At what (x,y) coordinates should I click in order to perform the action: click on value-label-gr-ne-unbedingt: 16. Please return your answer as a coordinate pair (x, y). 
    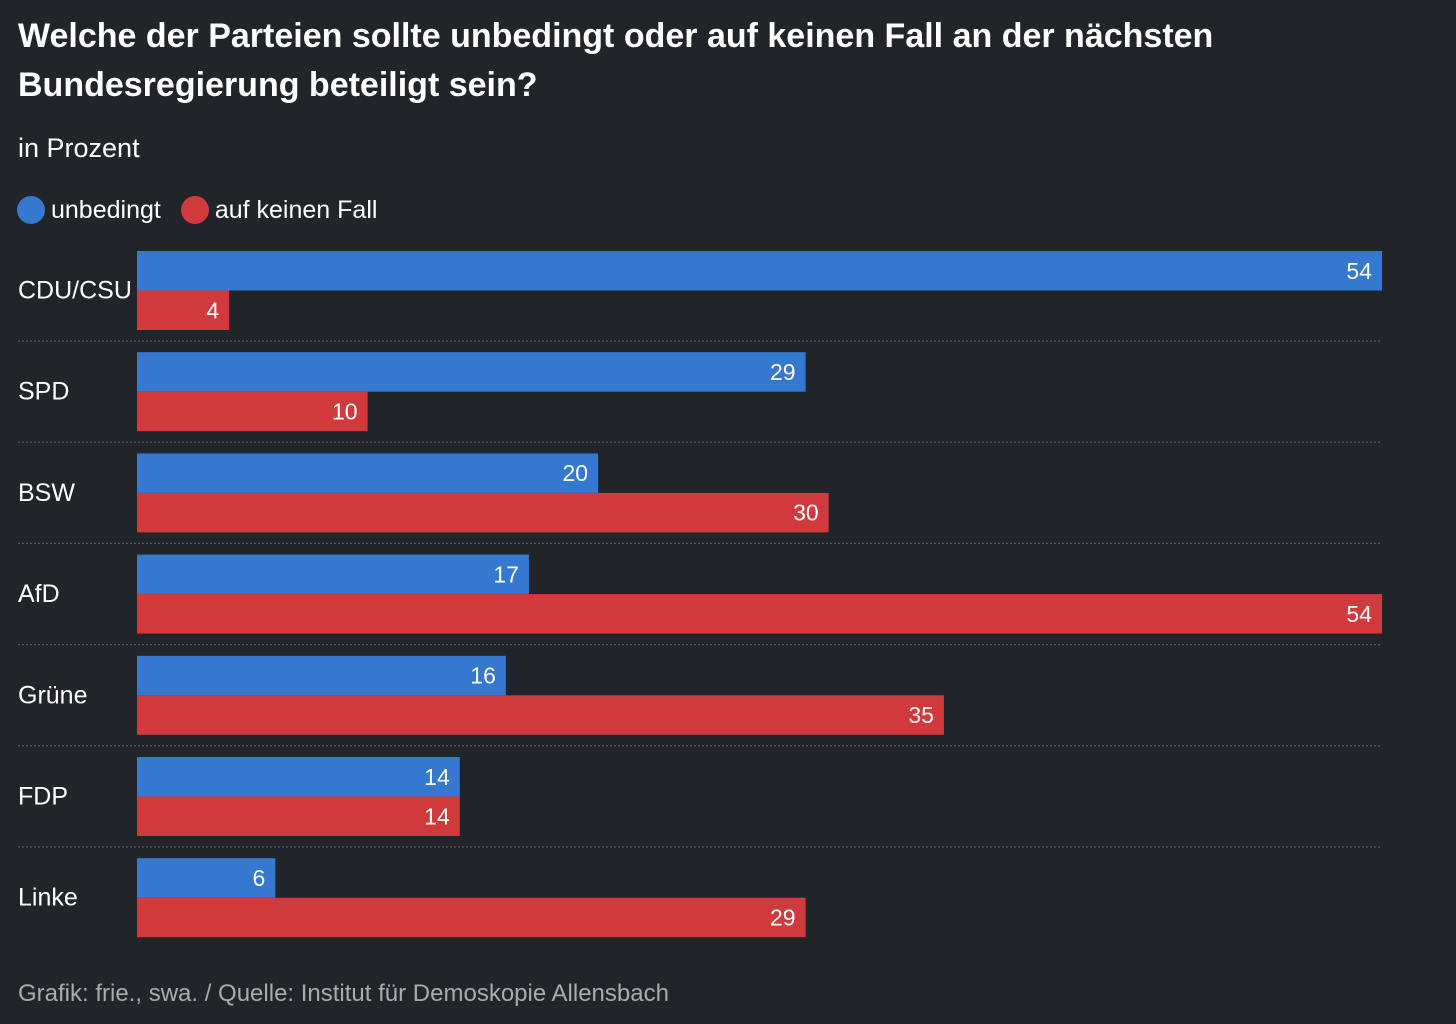
    Looking at the image, I should click on (483, 676).